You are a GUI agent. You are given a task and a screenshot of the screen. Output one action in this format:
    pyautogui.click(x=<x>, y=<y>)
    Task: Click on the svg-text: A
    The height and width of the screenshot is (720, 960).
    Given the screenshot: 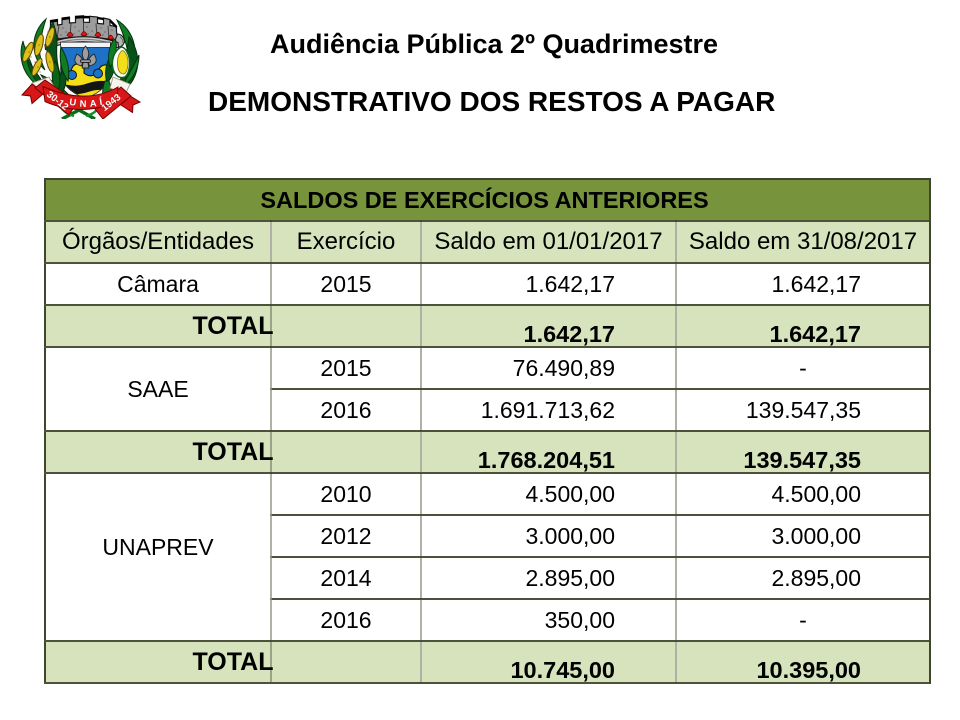 What is the action you would take?
    pyautogui.click(x=93, y=102)
    